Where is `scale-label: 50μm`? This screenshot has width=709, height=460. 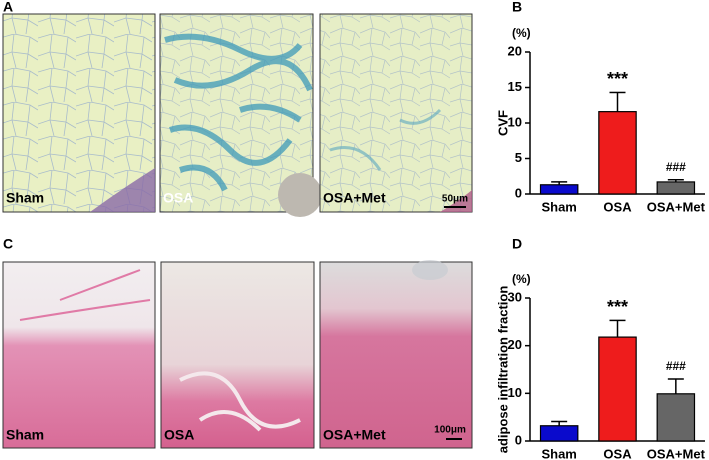
scale-label: 50μm is located at coordinates (455, 199).